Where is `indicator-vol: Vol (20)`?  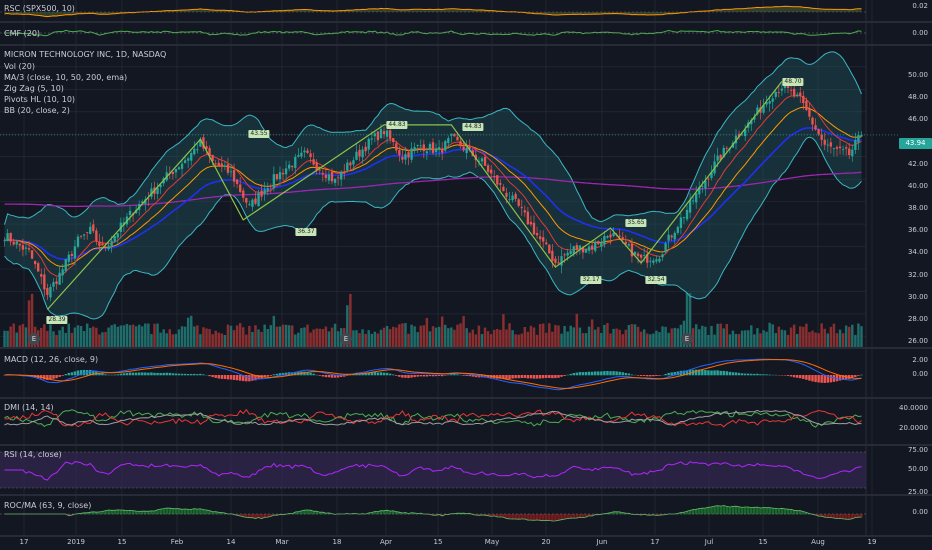
indicator-vol: Vol (20) is located at coordinates (19, 66).